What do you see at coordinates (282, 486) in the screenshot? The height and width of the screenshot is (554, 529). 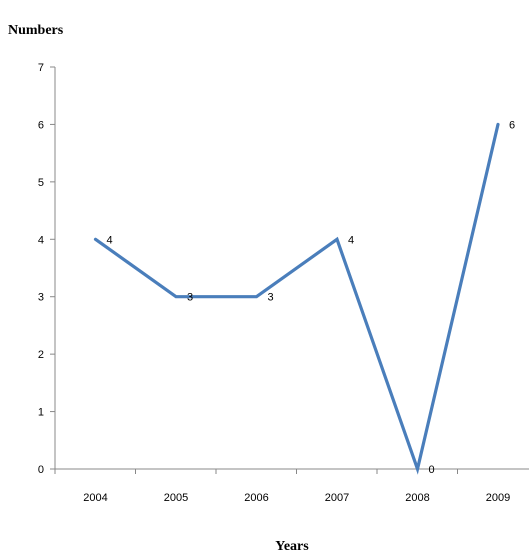 I see `x-axis-ticks: 2004 2005 2006 2007 2008 2009` at bounding box center [282, 486].